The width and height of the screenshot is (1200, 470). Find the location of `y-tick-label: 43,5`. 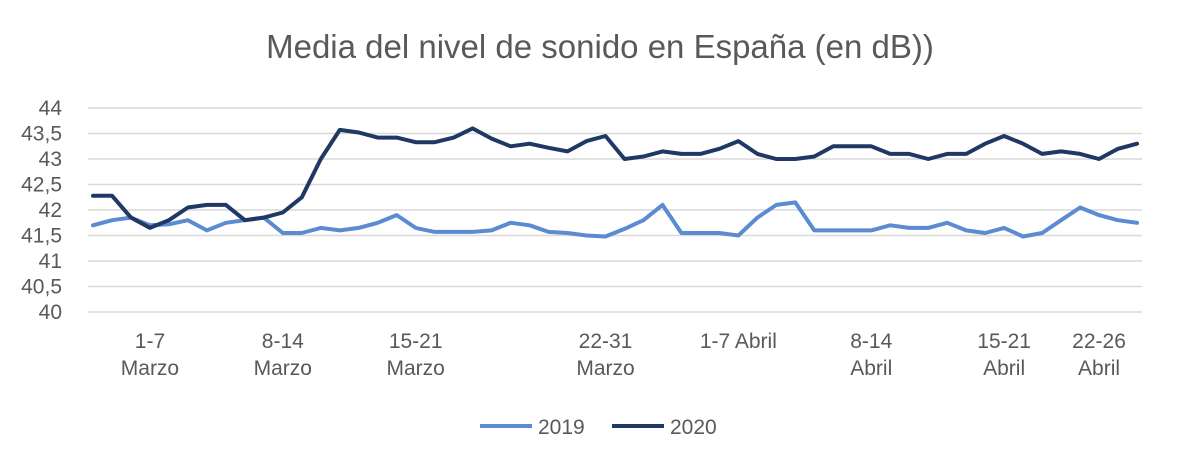

y-tick-label: 43,5 is located at coordinates (41, 134).